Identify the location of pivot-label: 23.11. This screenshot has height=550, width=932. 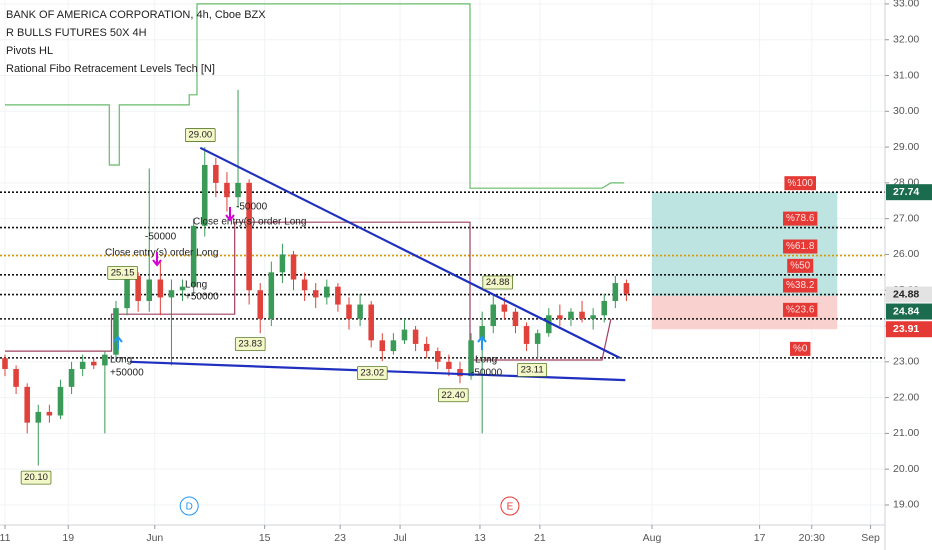
(532, 369).